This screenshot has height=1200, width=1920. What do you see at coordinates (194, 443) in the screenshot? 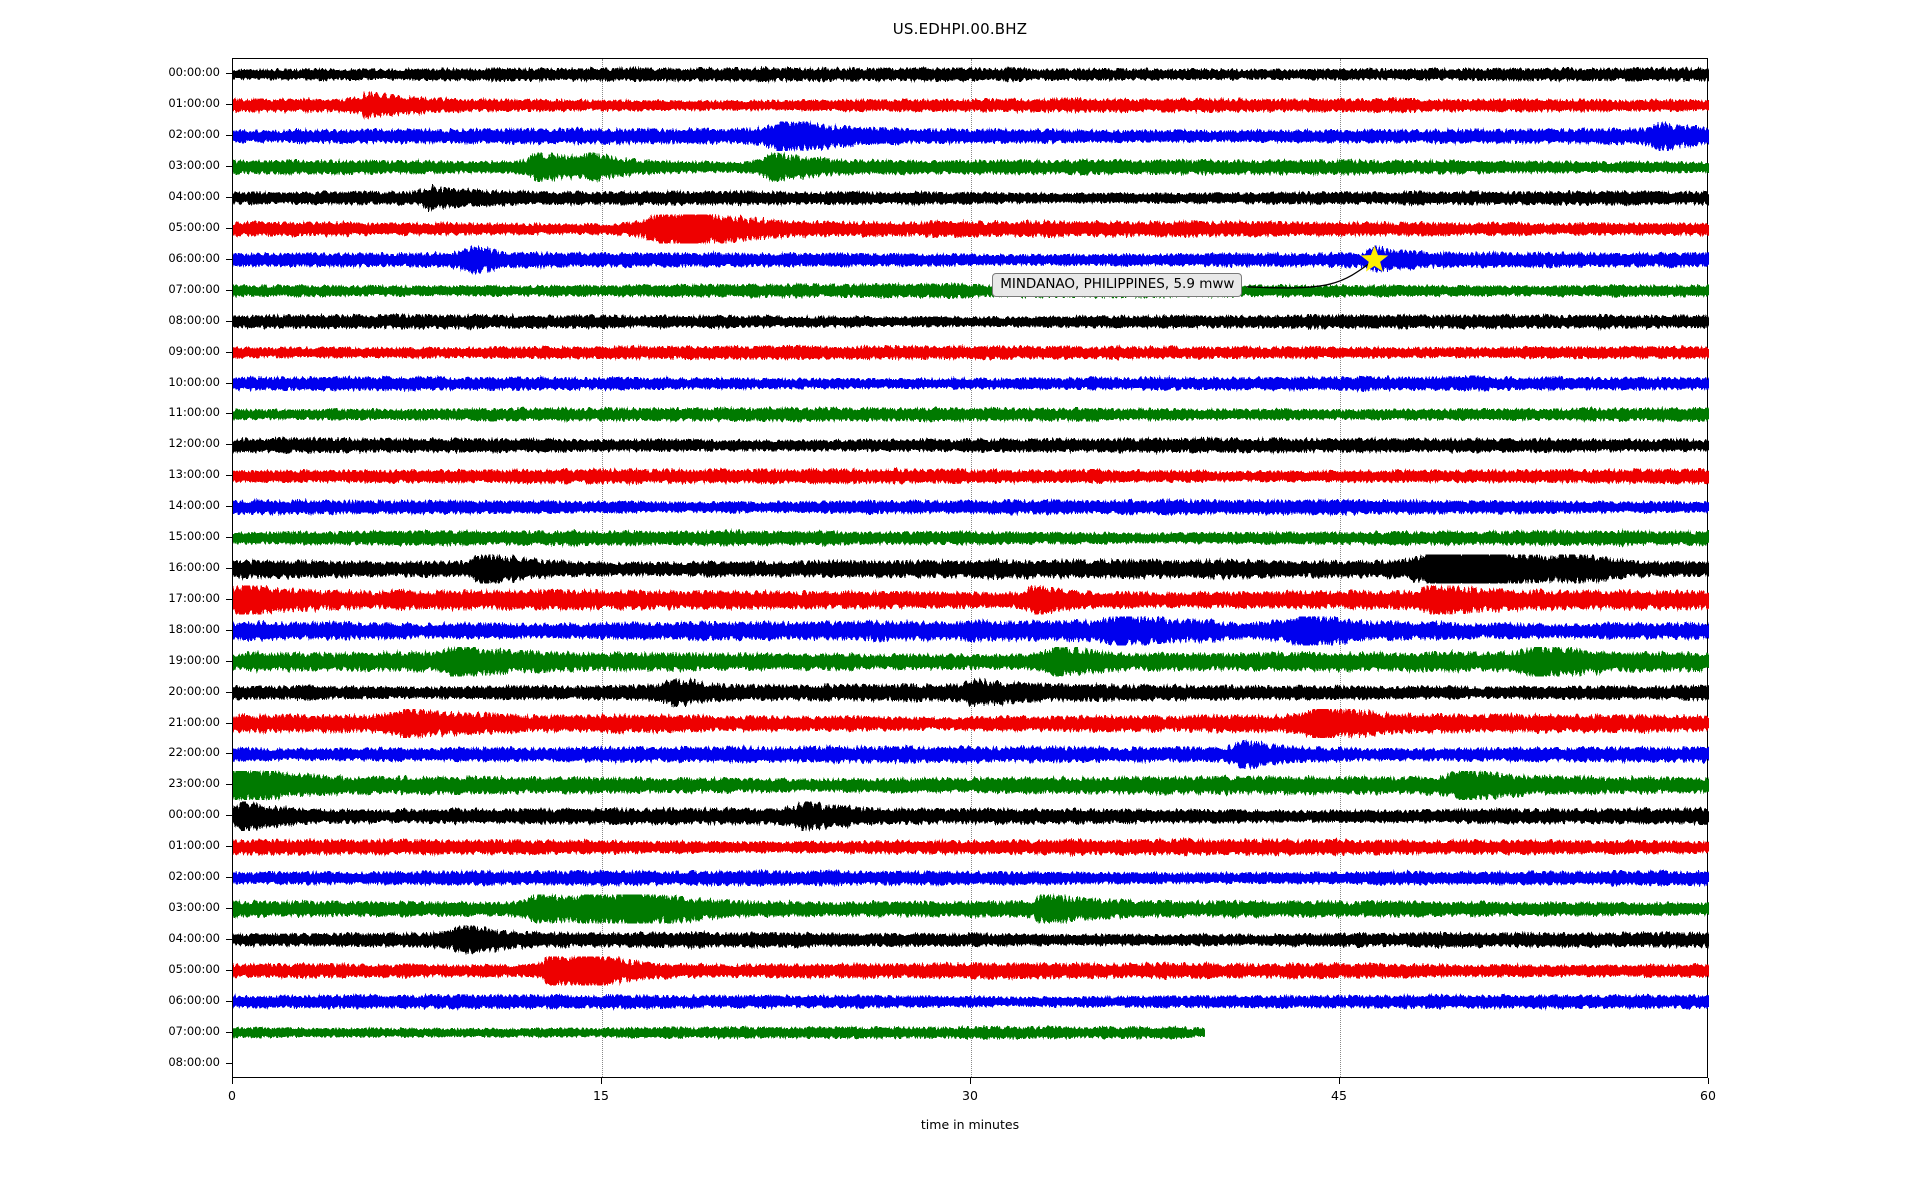
I see `y-axis-tick-label-12: 12:00:00` at bounding box center [194, 443].